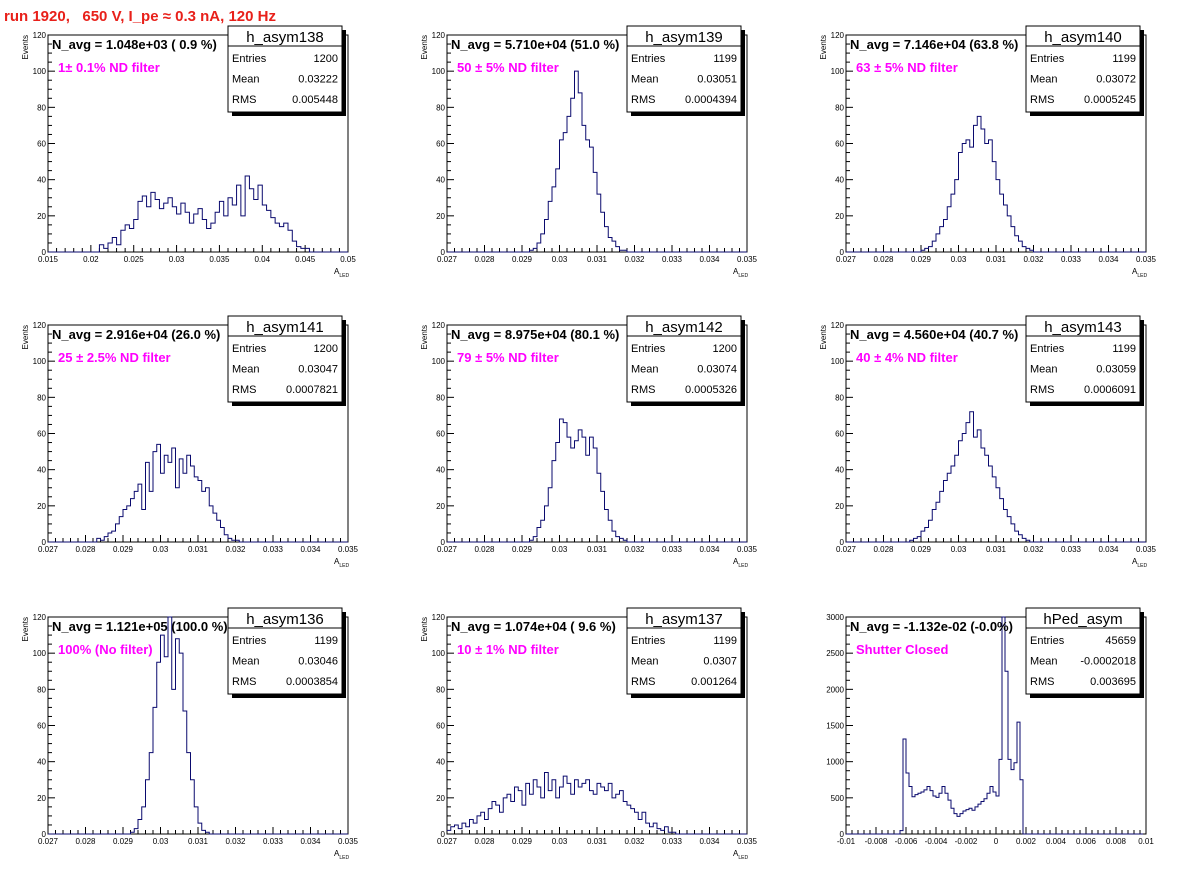 This screenshot has width=1196, height=872. Describe the element at coordinates (934, 334) in the screenshot. I see `n-avg-label: N_avg = 4.560e+04 (40.7 %)` at that location.